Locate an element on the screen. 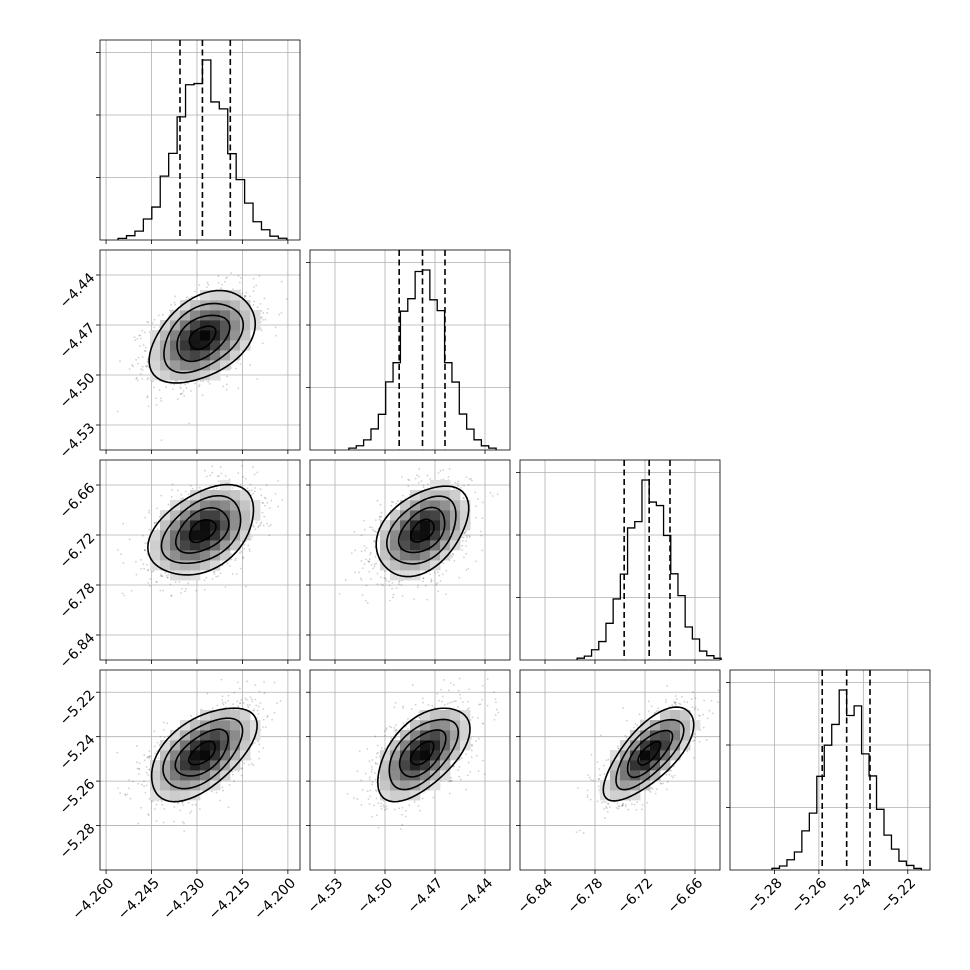 The image size is (970, 970). y-tick-label: −6.78 is located at coordinates (78, 601).